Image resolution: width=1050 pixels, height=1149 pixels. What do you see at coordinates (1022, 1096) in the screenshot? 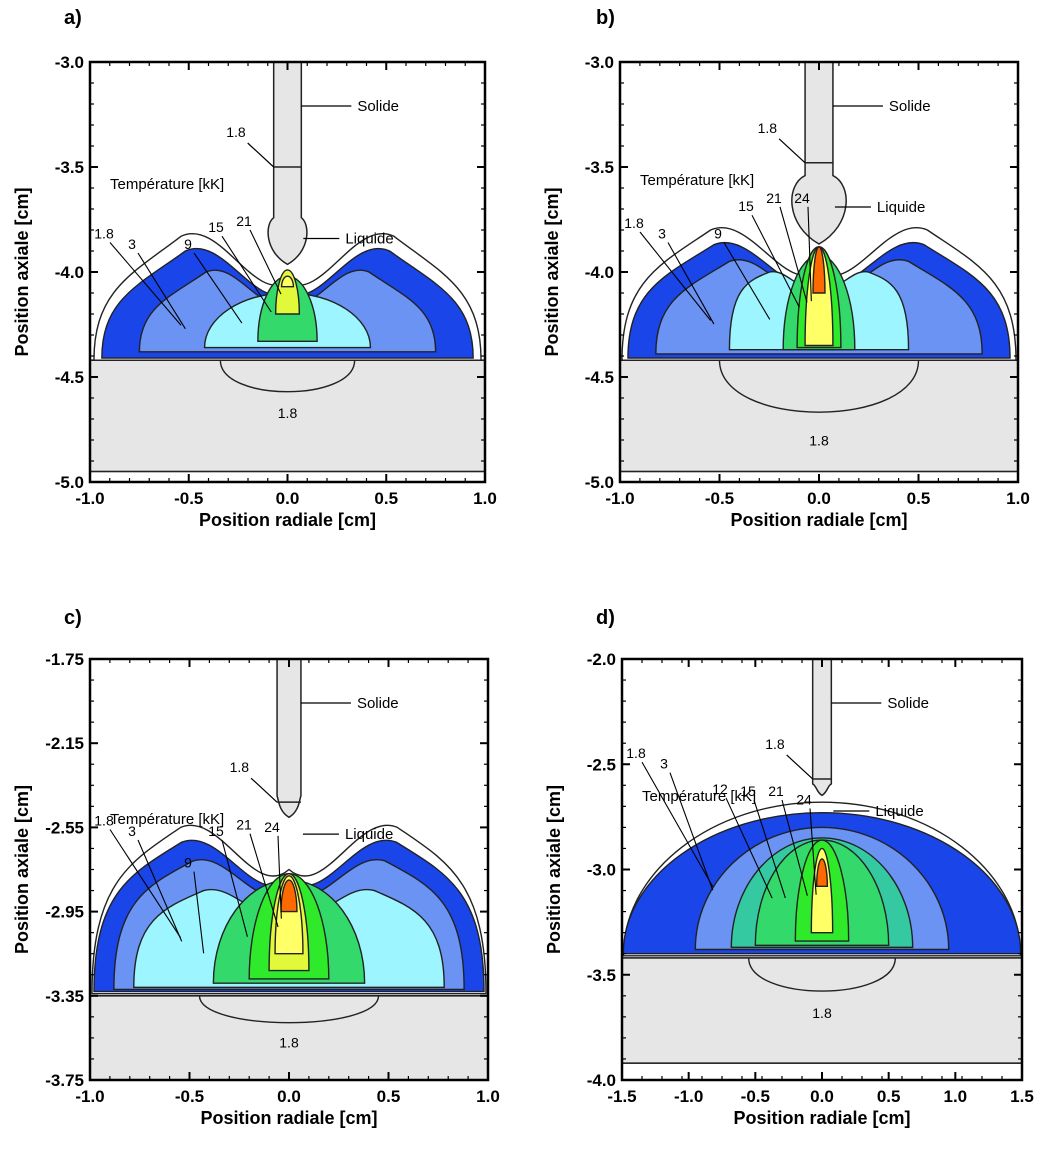
I see `x-tick-label: 1.5` at bounding box center [1022, 1096].